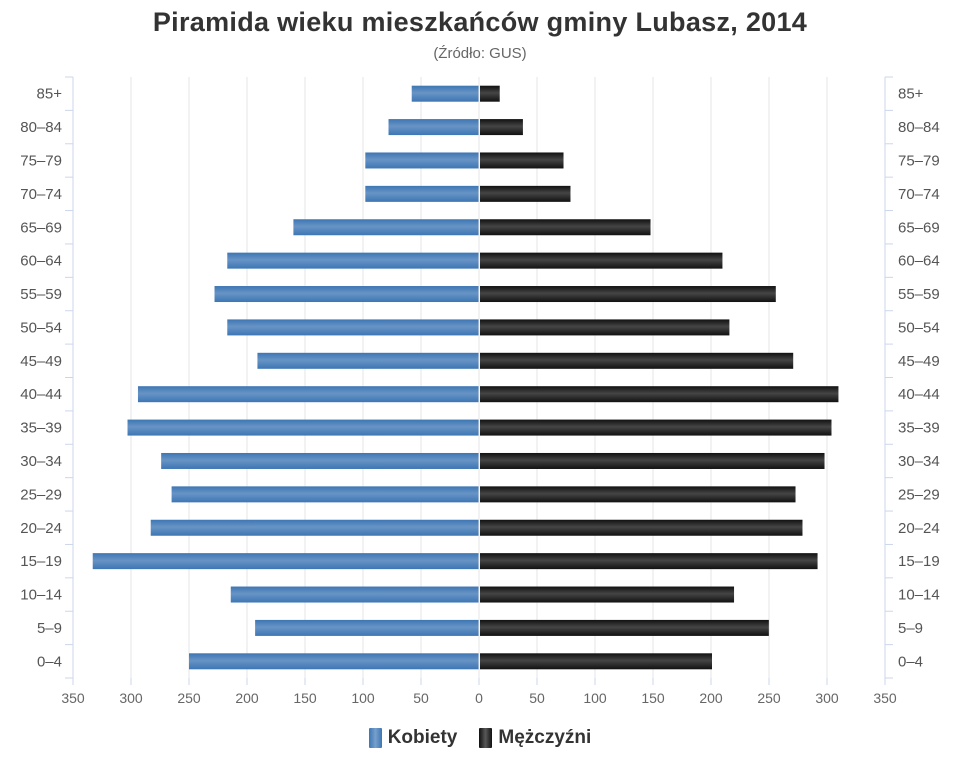 Image resolution: width=960 pixels, height=768 pixels. I want to click on category-label-right: 5–9, so click(910, 628).